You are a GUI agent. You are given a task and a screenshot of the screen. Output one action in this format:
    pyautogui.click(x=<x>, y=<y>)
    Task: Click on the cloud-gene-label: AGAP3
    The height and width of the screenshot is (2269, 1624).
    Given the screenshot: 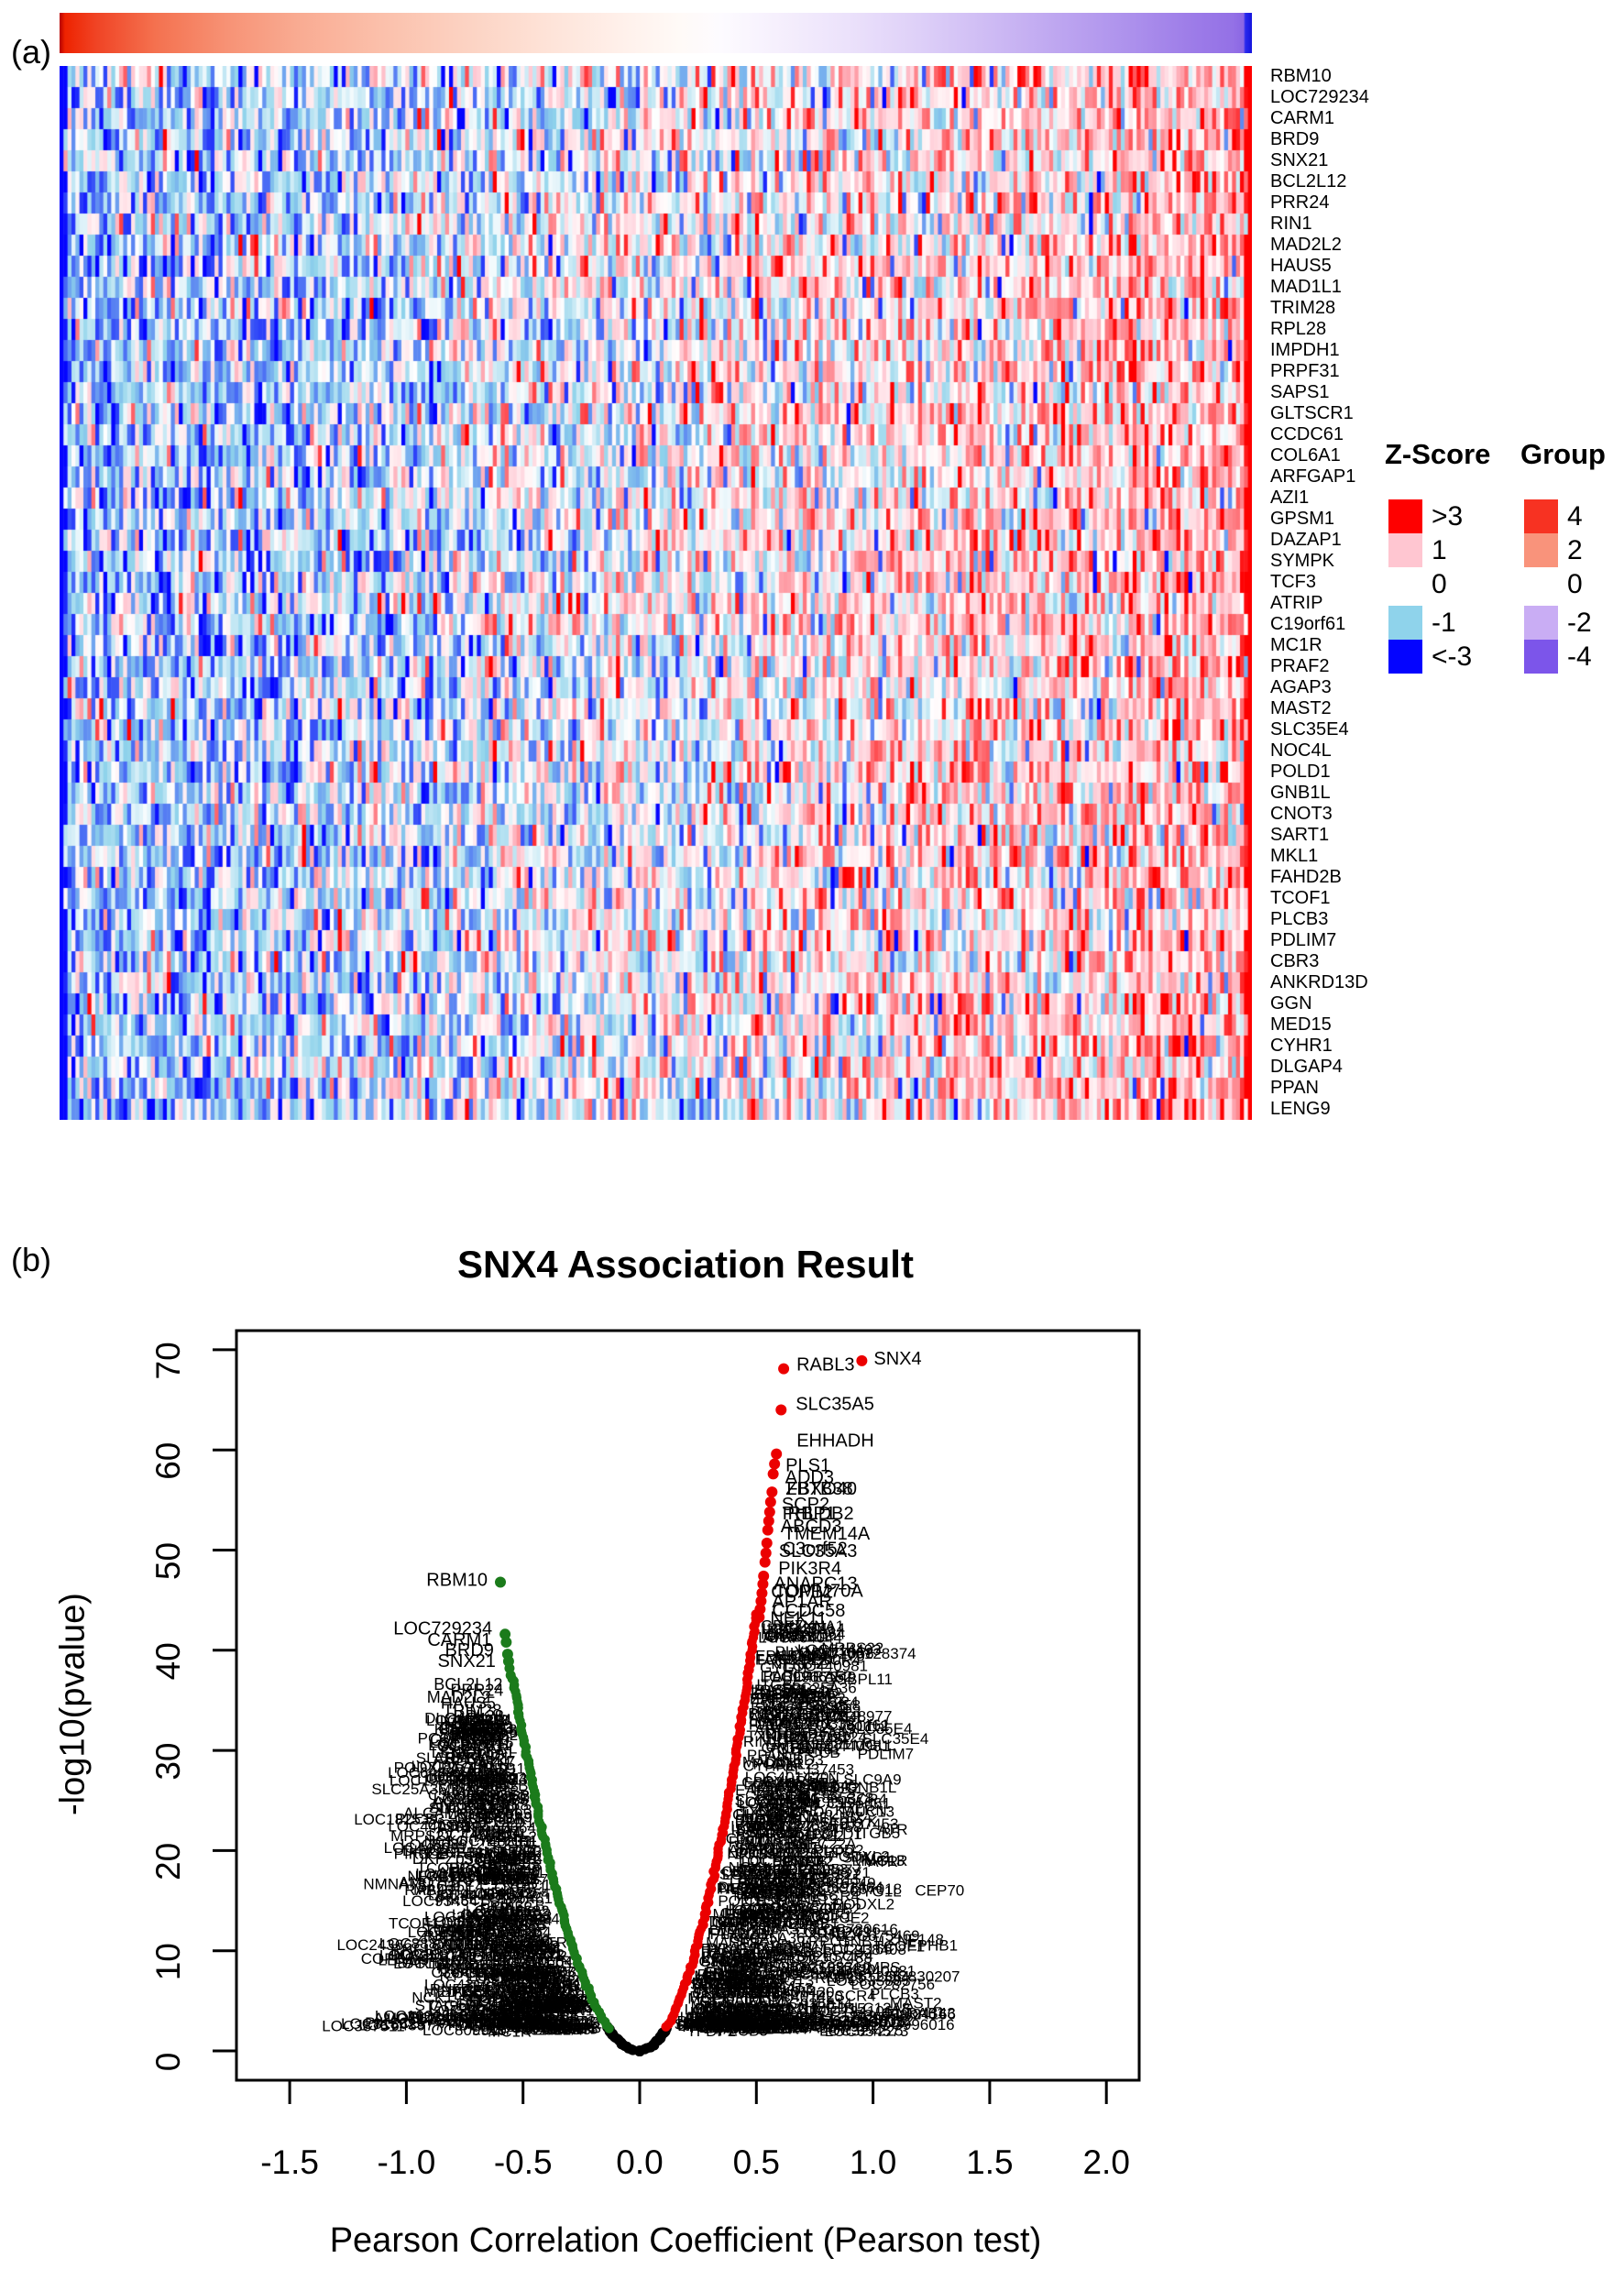 What is the action you would take?
    pyautogui.click(x=792, y=1706)
    